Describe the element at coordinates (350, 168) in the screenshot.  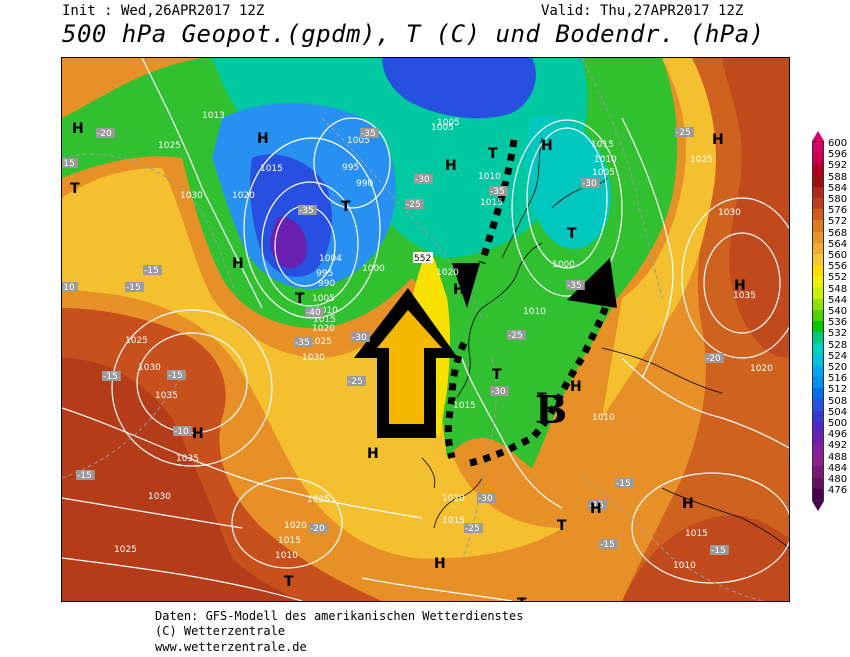
I see `pressure-label: 995` at that location.